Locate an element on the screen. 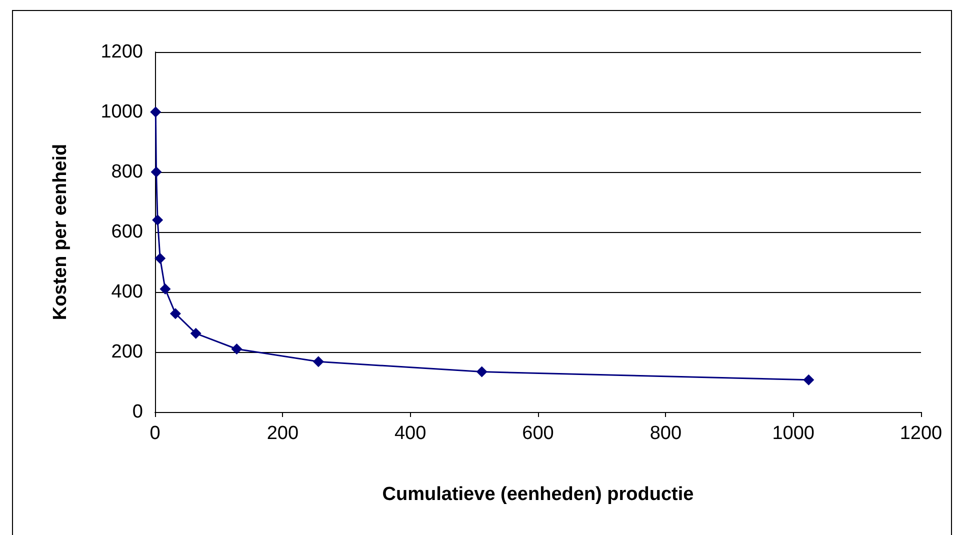  x-tick-label: 600 is located at coordinates (538, 433).